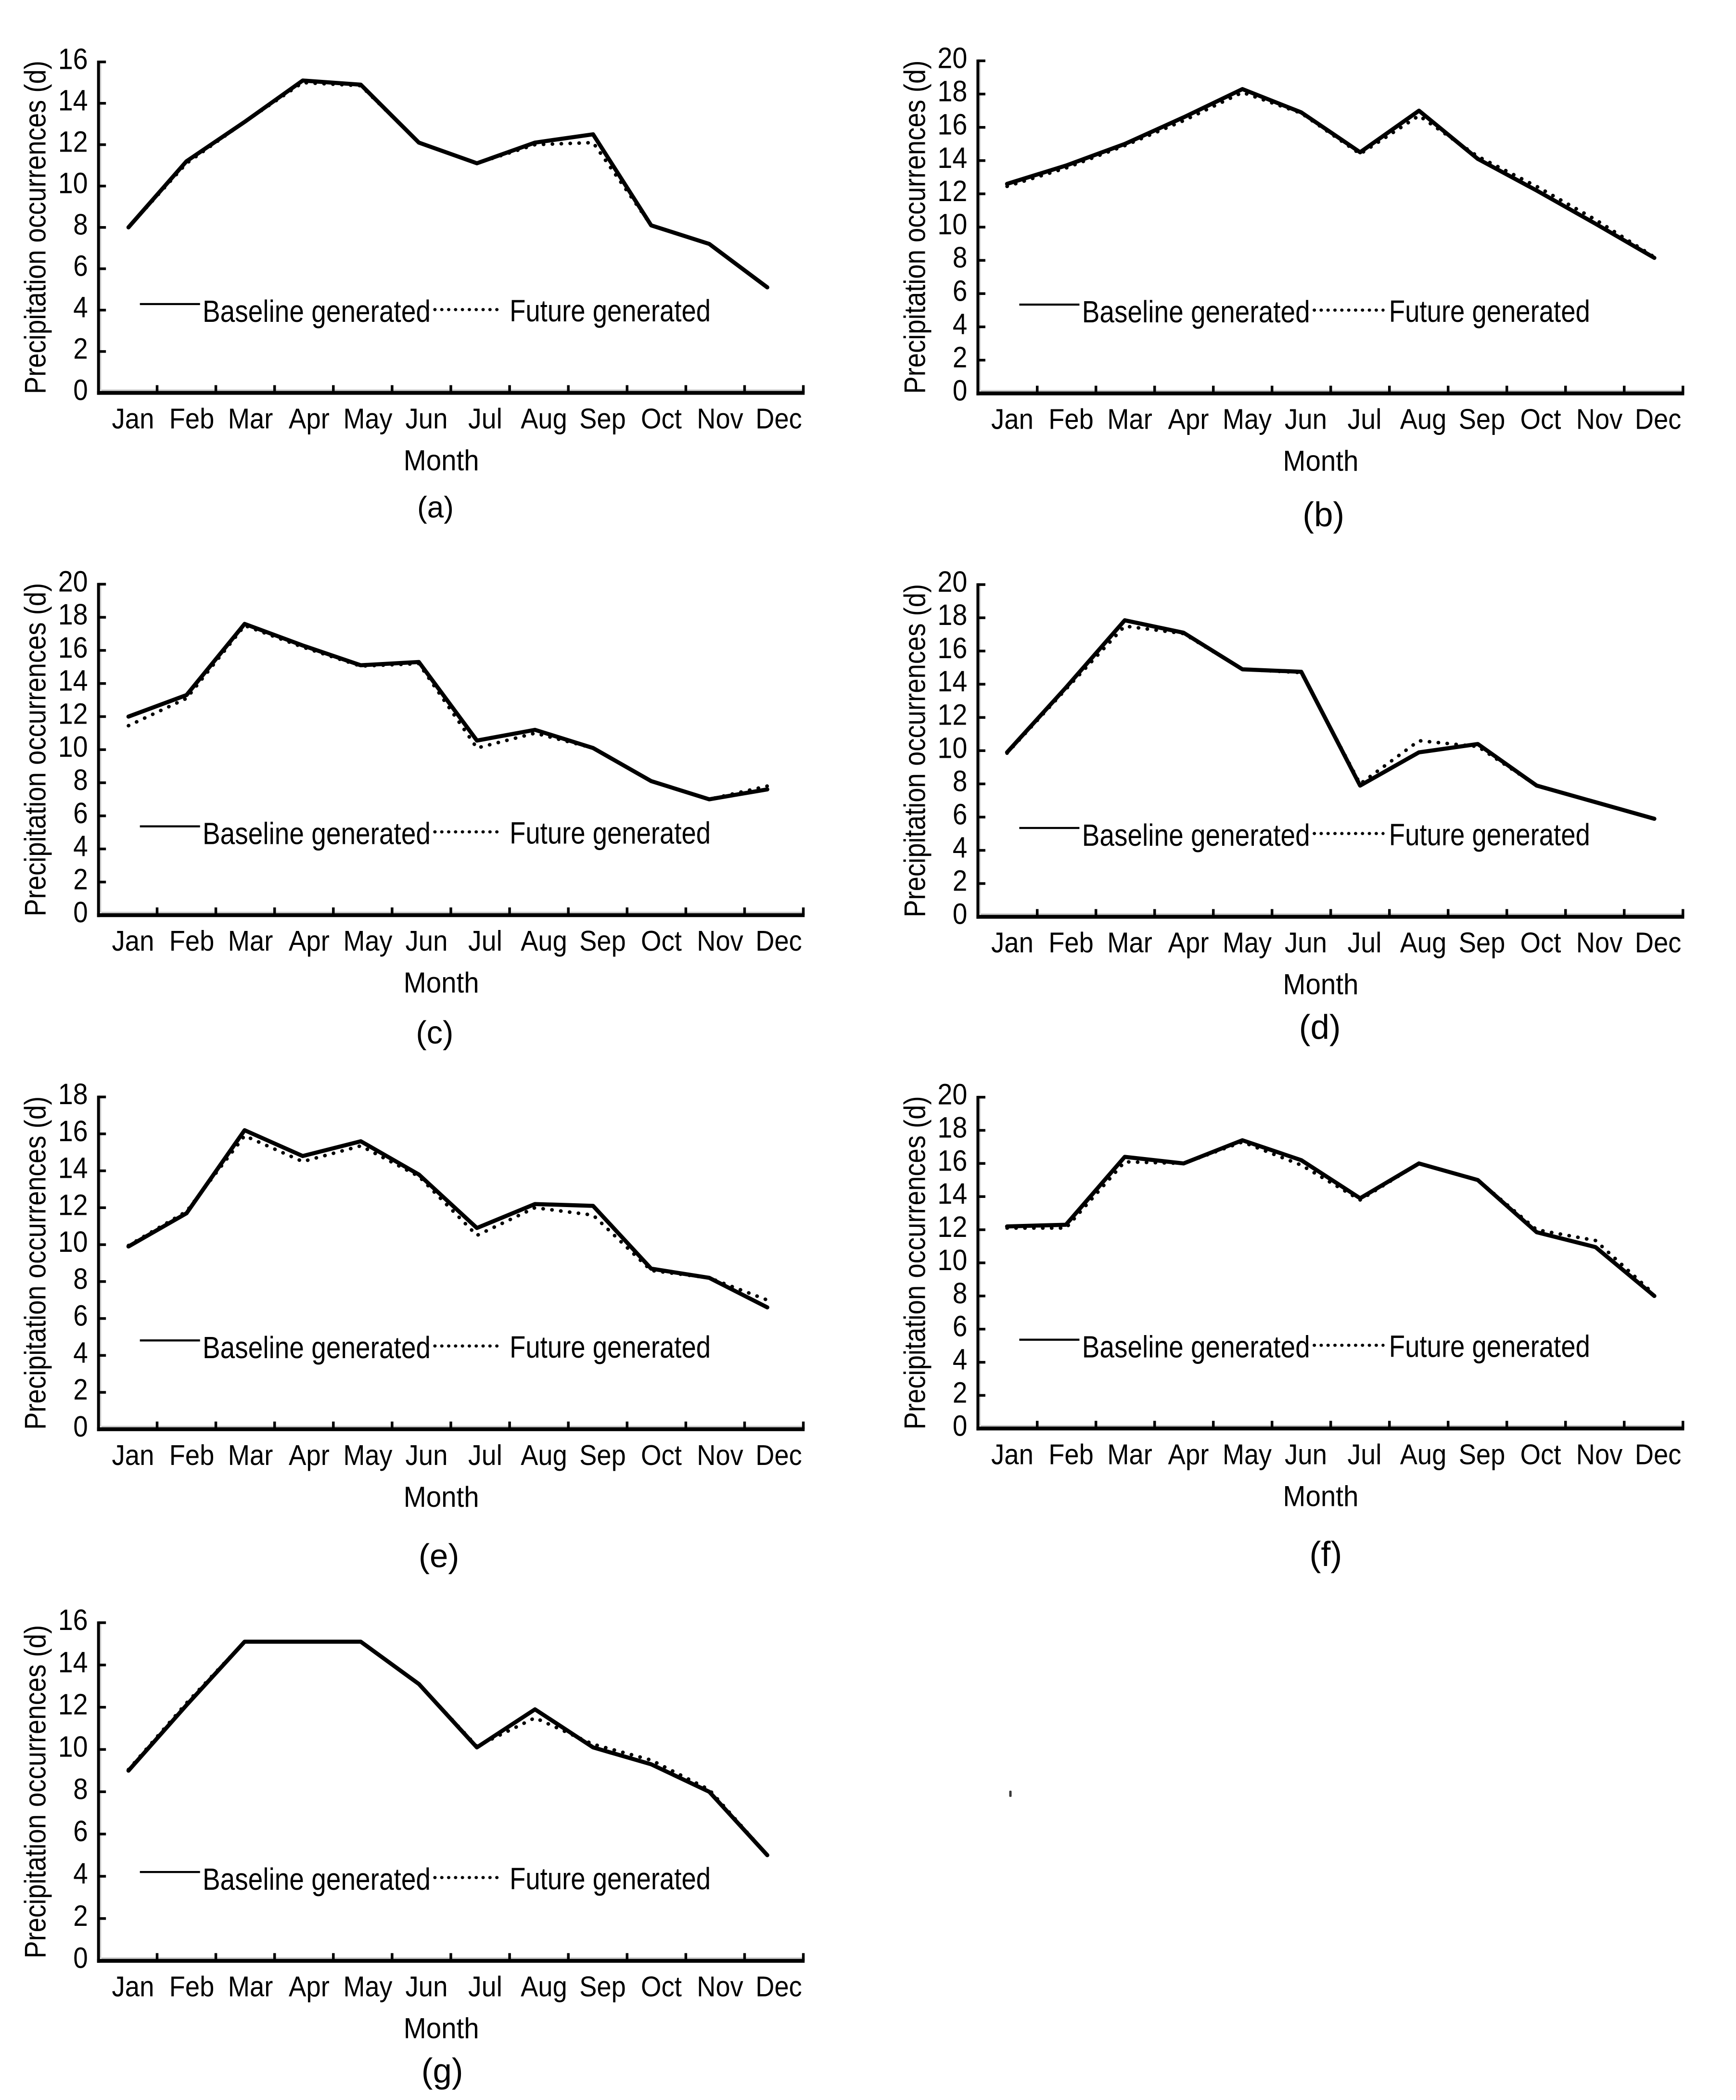 The image size is (1736, 2100). What do you see at coordinates (434, 1033) in the screenshot?
I see `svg-text: (c)` at bounding box center [434, 1033].